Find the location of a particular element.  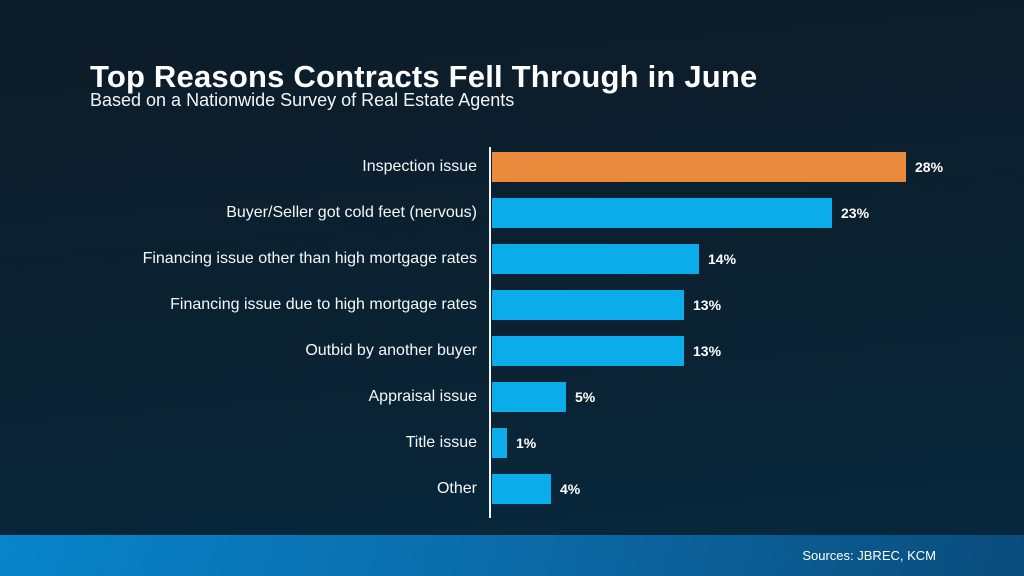

bar-track: 23% is located at coordinates (756, 213).